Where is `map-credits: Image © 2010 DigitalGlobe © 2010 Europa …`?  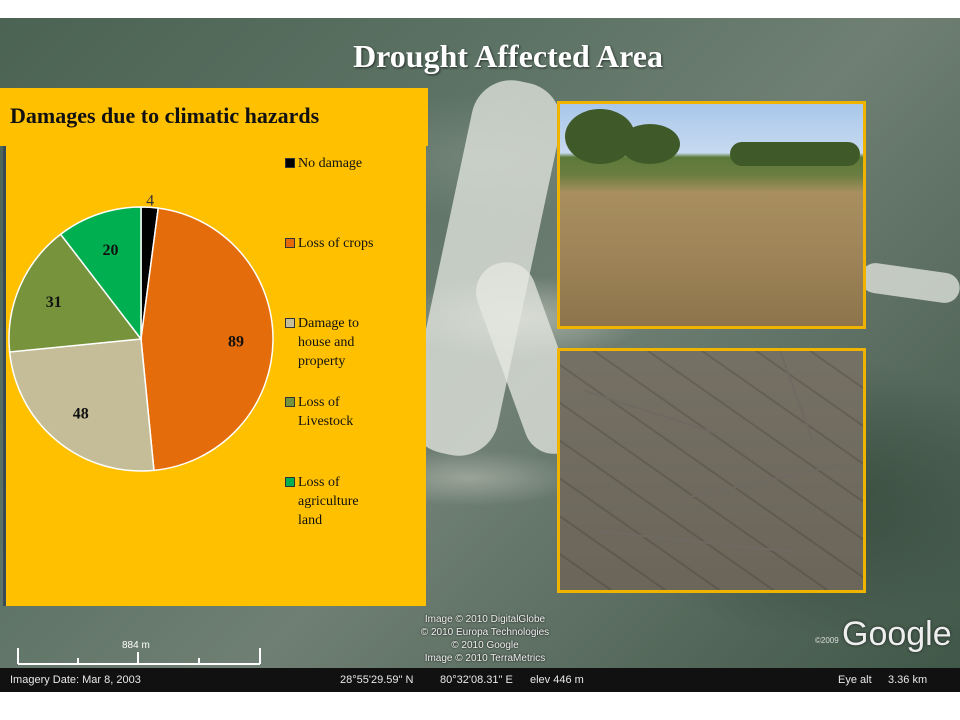
map-credits: Image © 2010 DigitalGlobe © 2010 Europa … is located at coordinates (485, 639).